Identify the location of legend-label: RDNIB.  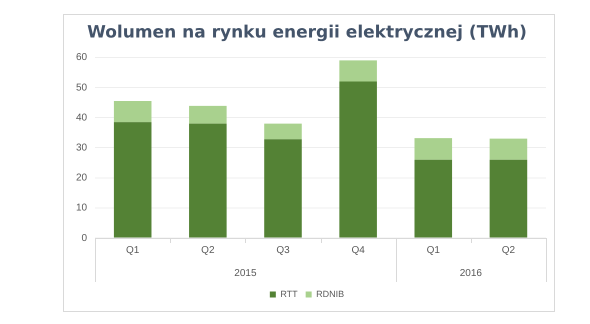
(330, 293).